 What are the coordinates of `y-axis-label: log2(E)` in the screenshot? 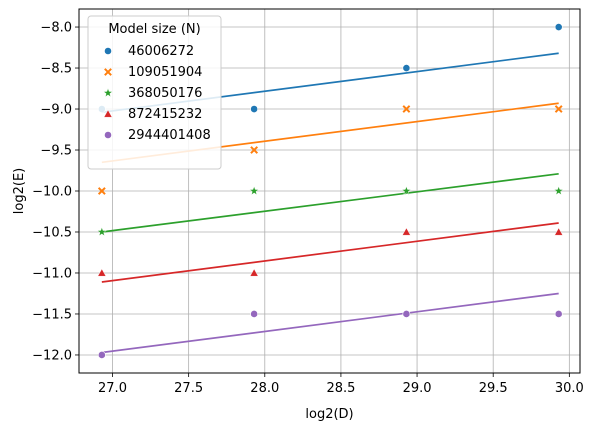 It's located at (19, 191).